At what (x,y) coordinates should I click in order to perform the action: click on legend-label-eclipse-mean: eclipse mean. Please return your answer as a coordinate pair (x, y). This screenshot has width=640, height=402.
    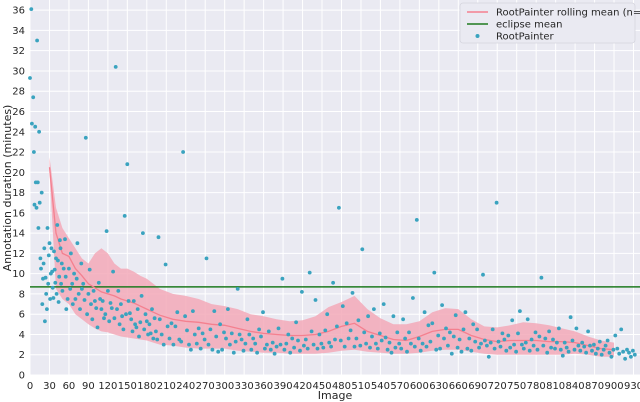
    Looking at the image, I should click on (529, 25).